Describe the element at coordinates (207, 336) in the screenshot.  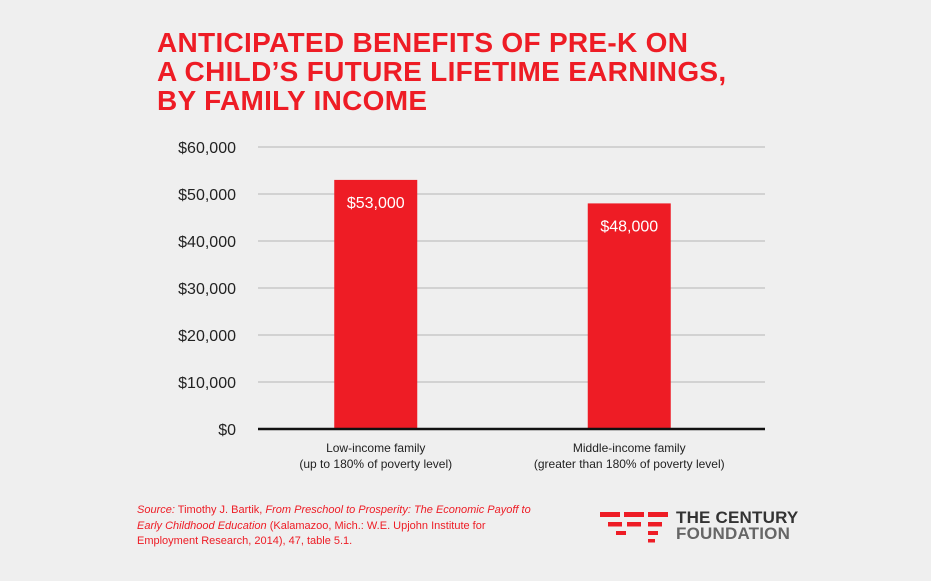
I see `y-tick-label: $20,000` at that location.